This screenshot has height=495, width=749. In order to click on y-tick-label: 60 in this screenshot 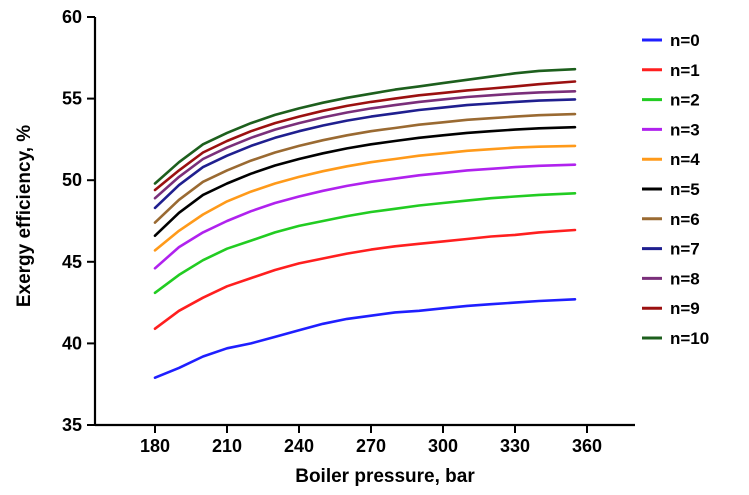, I will do `click(72, 17)`.